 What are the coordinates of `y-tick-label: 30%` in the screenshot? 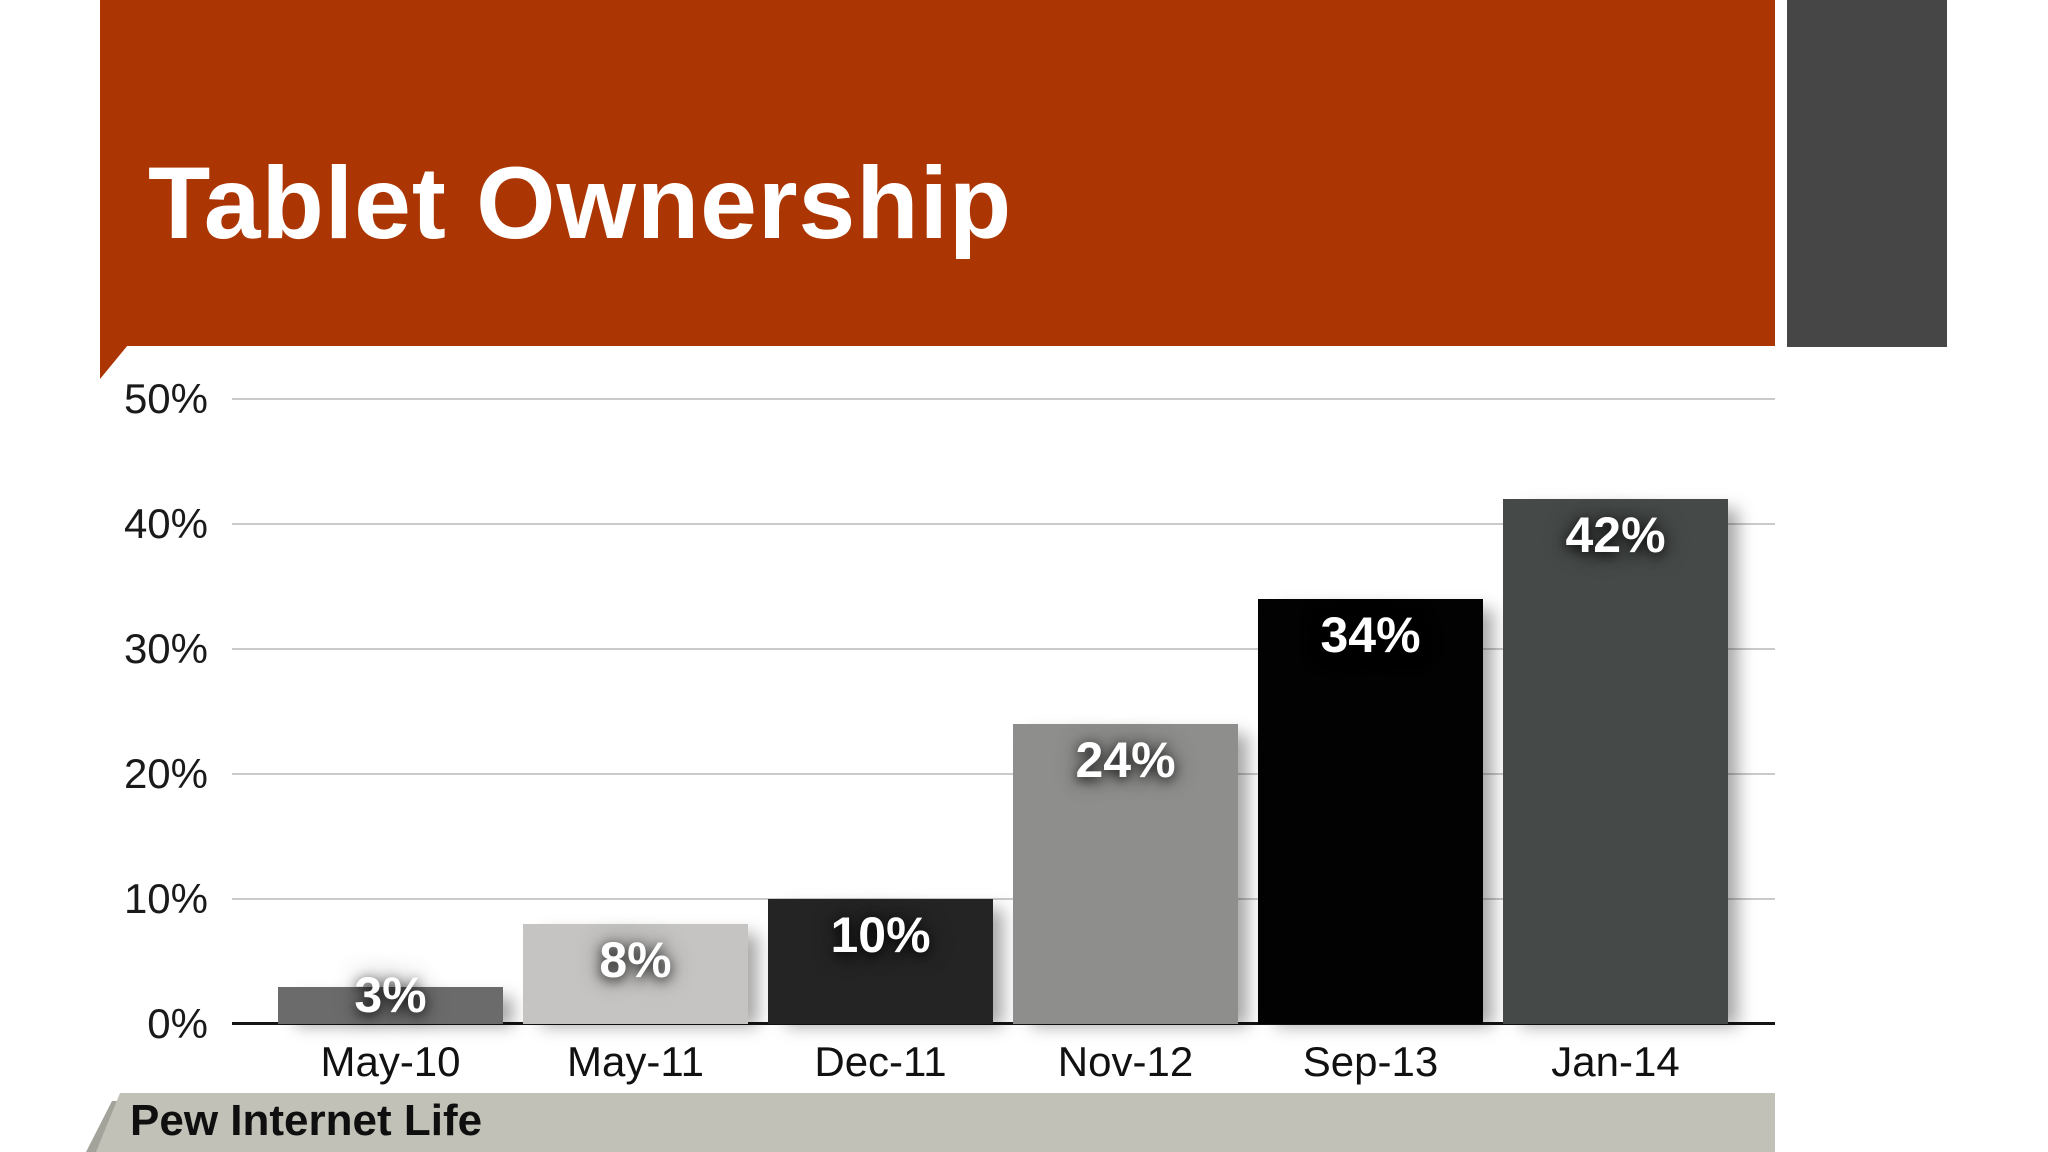 It's located at (165, 648).